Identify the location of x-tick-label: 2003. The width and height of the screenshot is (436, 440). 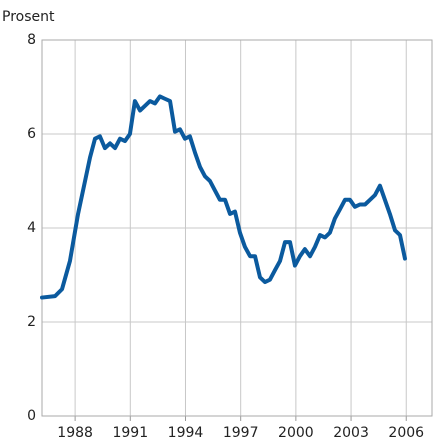
(351, 432).